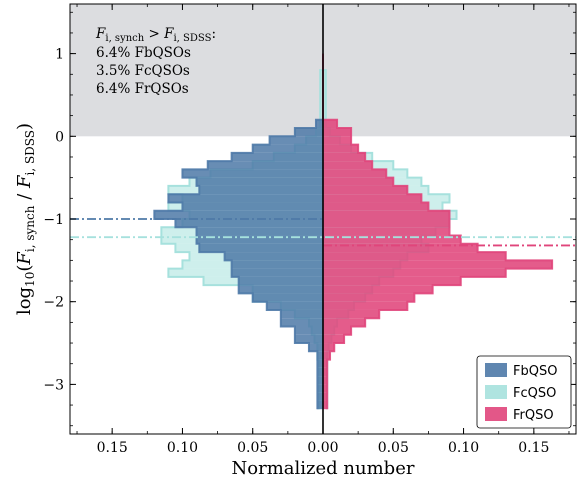  What do you see at coordinates (24, 181) in the screenshot?
I see `y-axis-title-den: F` at bounding box center [24, 181].